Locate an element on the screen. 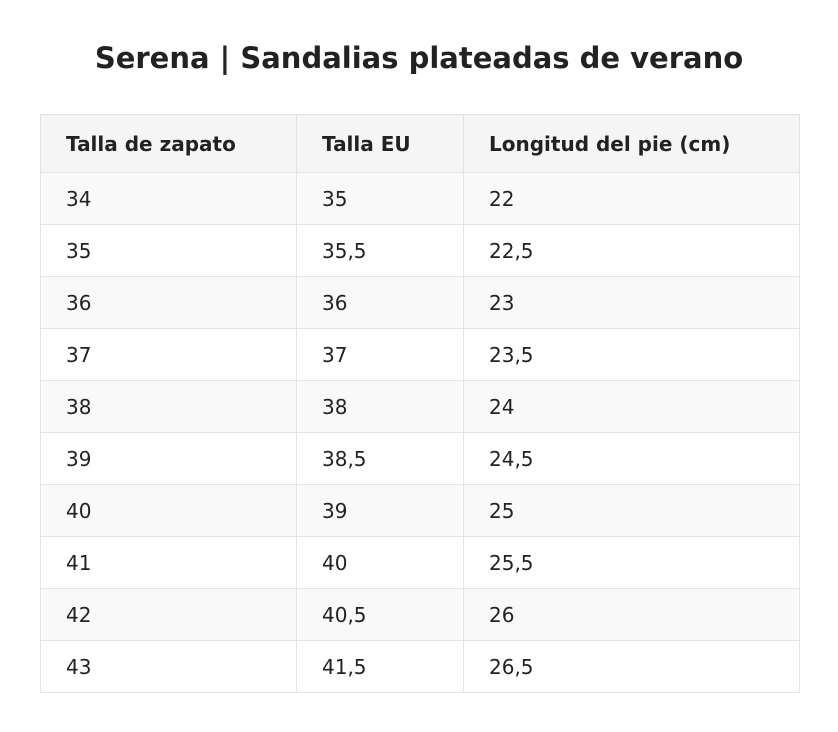 Image resolution: width=838 pixels, height=732 pixels. table-row: 41 40 25,5 is located at coordinates (420, 562).